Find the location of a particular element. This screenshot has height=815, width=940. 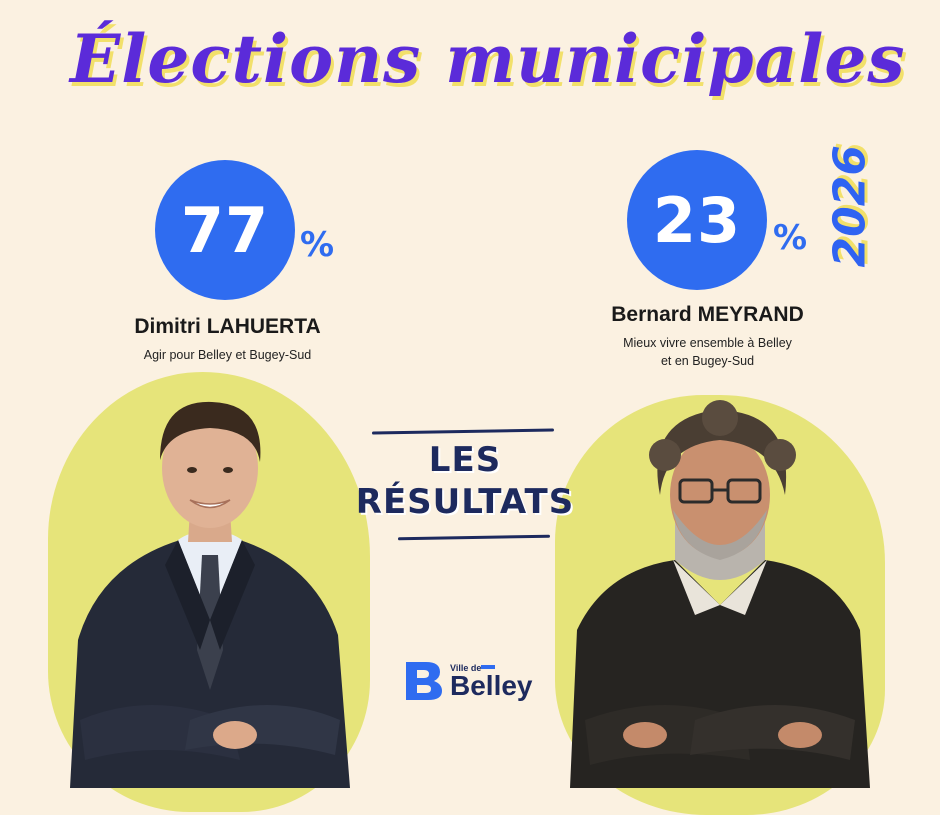

belley-logo-text: Belley is located at coordinates (491, 685).